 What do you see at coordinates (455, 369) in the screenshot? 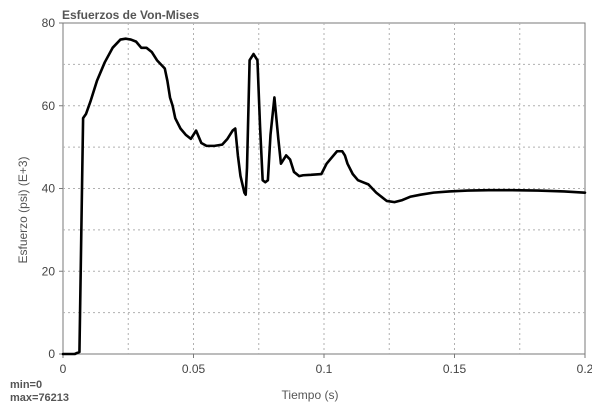
I see `x-tick-label: 0.15` at bounding box center [455, 369].